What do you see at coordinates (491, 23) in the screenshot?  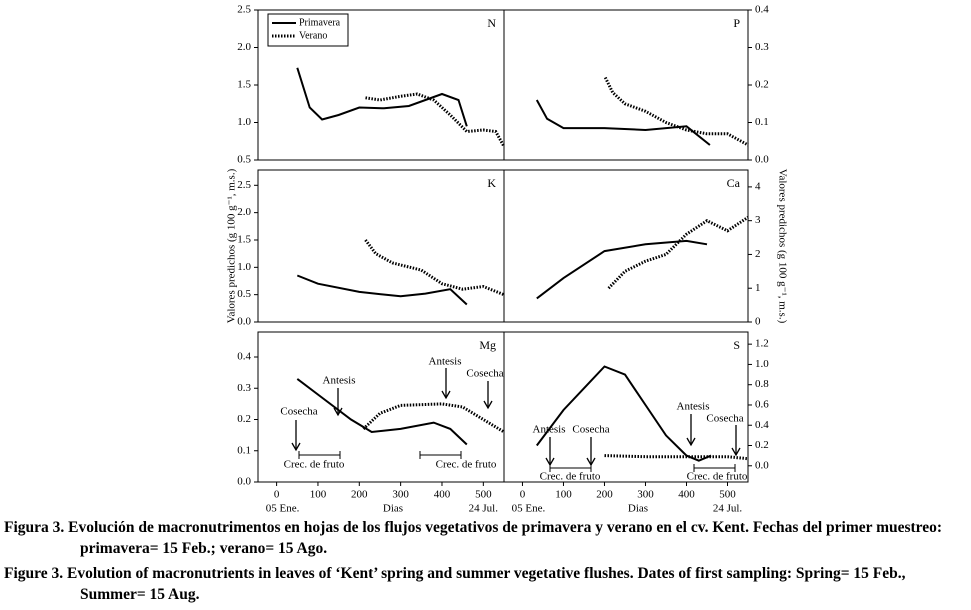 I see `panel-label: N` at bounding box center [491, 23].